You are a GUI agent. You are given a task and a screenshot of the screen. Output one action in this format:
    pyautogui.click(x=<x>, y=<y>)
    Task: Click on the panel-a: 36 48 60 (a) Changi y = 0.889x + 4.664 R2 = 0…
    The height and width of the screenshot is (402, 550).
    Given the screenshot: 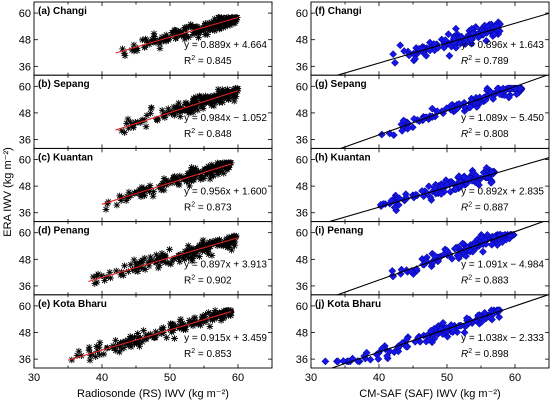 What is the action you would take?
    pyautogui.click(x=146, y=38)
    